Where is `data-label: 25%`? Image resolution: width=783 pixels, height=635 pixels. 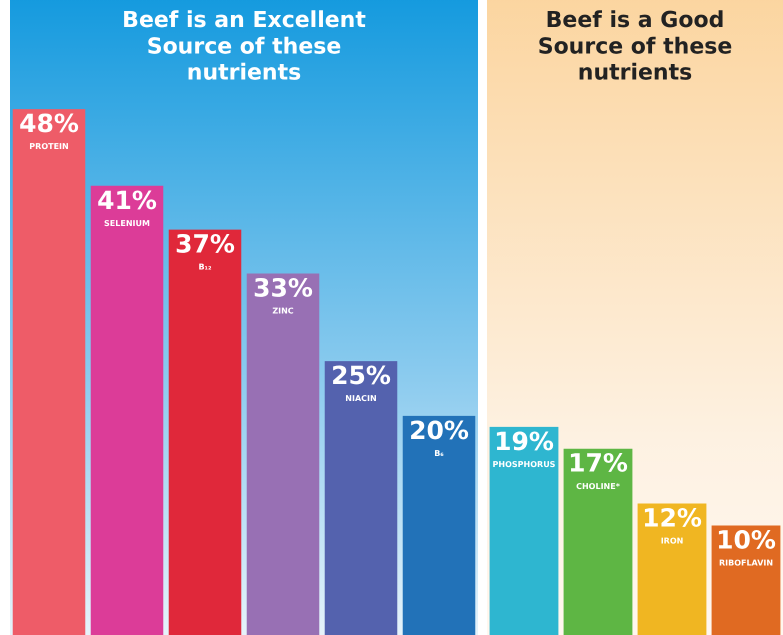
data-label: 25% is located at coordinates (361, 375).